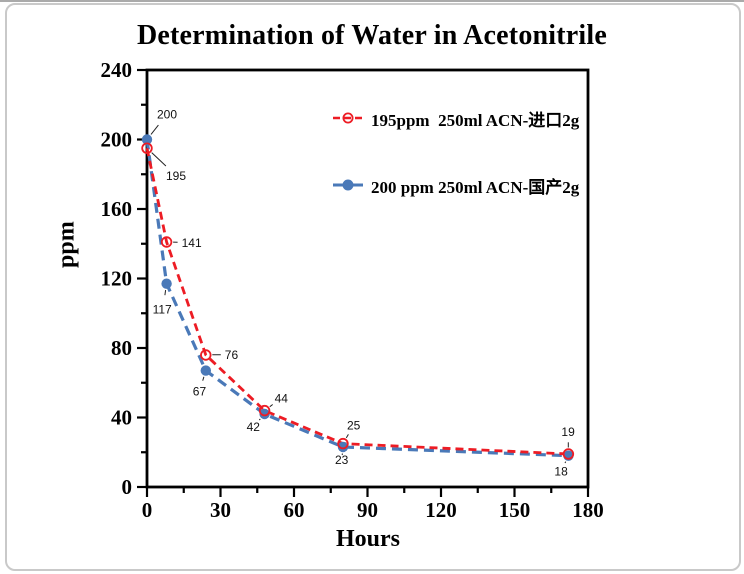 The image size is (744, 574). I want to click on legend-item-imported: 195ppm 250ml ACN-进口2g, so click(456, 118).